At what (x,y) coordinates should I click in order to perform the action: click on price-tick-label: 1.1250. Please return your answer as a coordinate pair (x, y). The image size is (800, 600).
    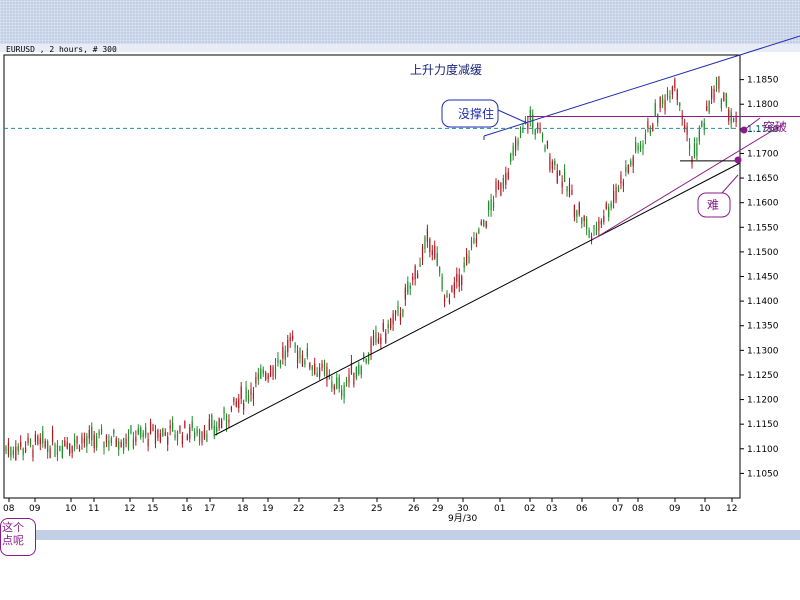
    Looking at the image, I should click on (763, 376).